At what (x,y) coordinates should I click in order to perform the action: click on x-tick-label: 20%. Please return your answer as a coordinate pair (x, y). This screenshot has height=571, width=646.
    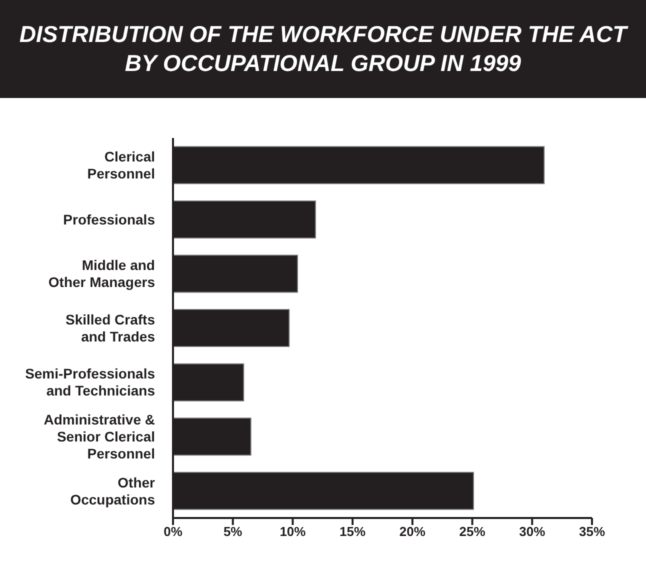
    Looking at the image, I should click on (412, 532).